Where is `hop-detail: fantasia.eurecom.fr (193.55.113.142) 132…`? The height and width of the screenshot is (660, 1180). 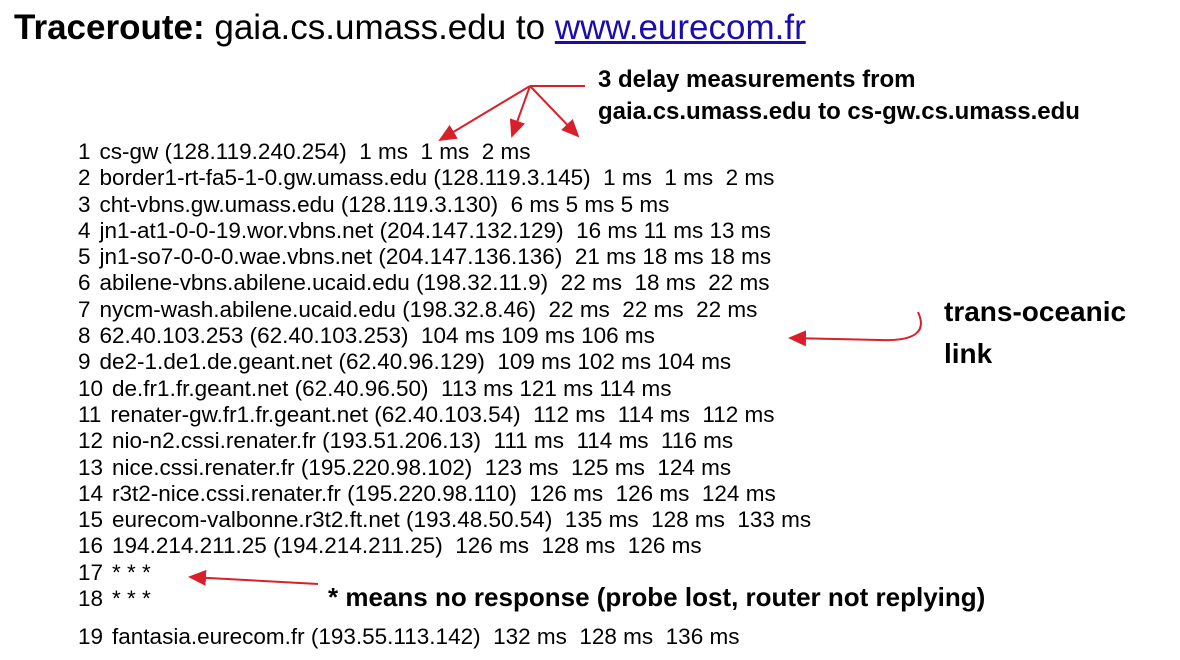 hop-detail: fantasia.eurecom.fr (193.55.113.142) 132… is located at coordinates (426, 637).